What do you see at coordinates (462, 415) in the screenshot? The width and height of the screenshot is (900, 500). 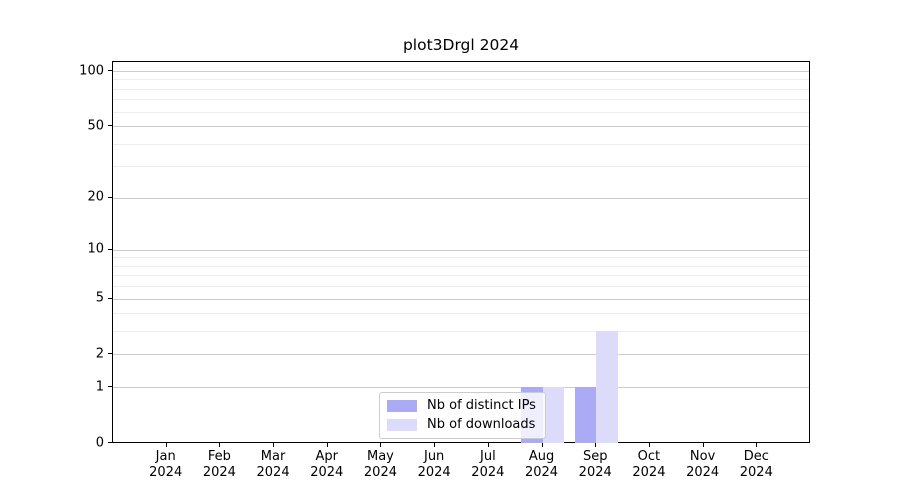 I see `legend: Nb of distinct IPs Nb of downloads` at bounding box center [462, 415].